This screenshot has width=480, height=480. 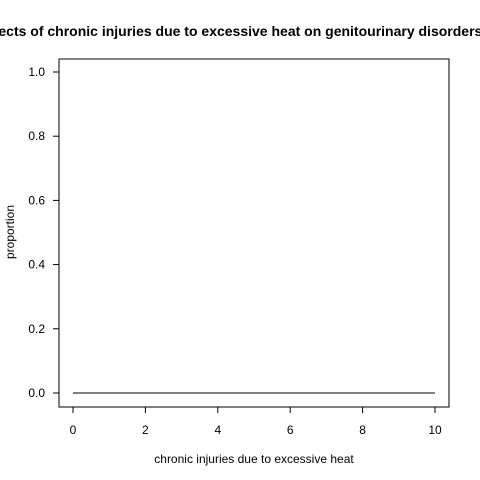 I want to click on y-tick-label: 0.6, so click(x=36, y=200).